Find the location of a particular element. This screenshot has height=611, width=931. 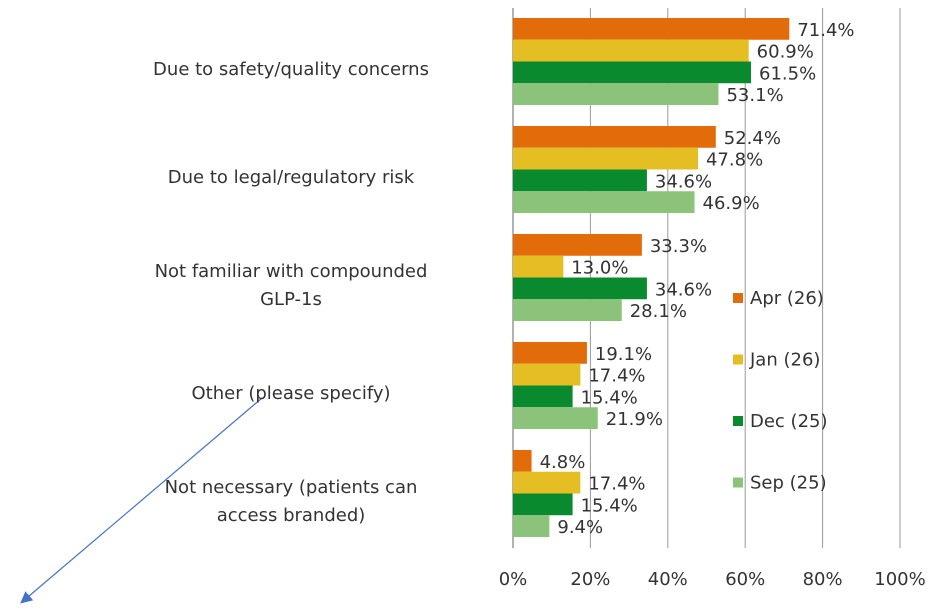

value-label: 60.9% is located at coordinates (785, 52).